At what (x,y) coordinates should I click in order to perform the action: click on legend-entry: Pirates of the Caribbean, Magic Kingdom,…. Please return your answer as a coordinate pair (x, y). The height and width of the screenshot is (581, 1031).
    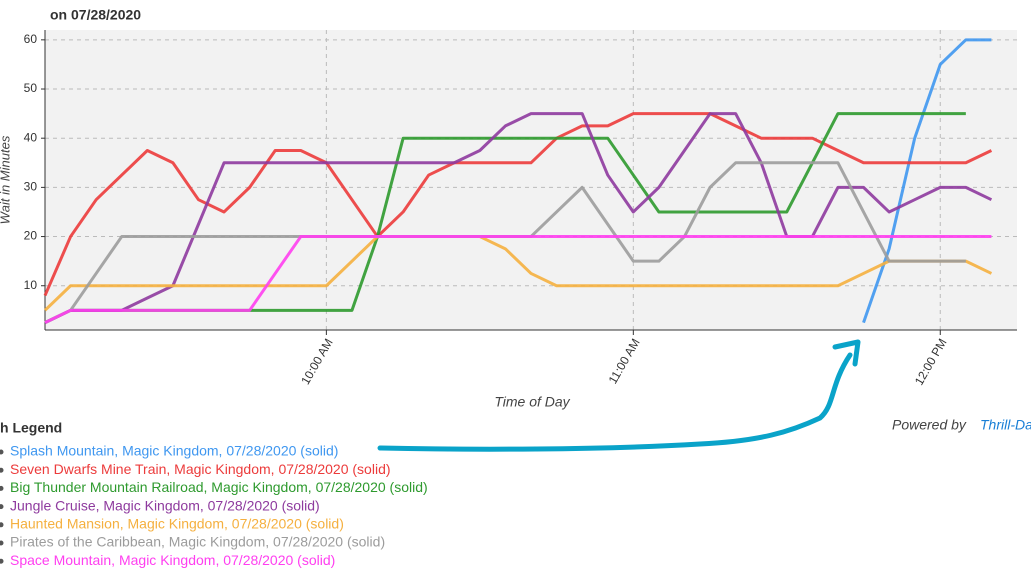
    Looking at the image, I should click on (197, 542).